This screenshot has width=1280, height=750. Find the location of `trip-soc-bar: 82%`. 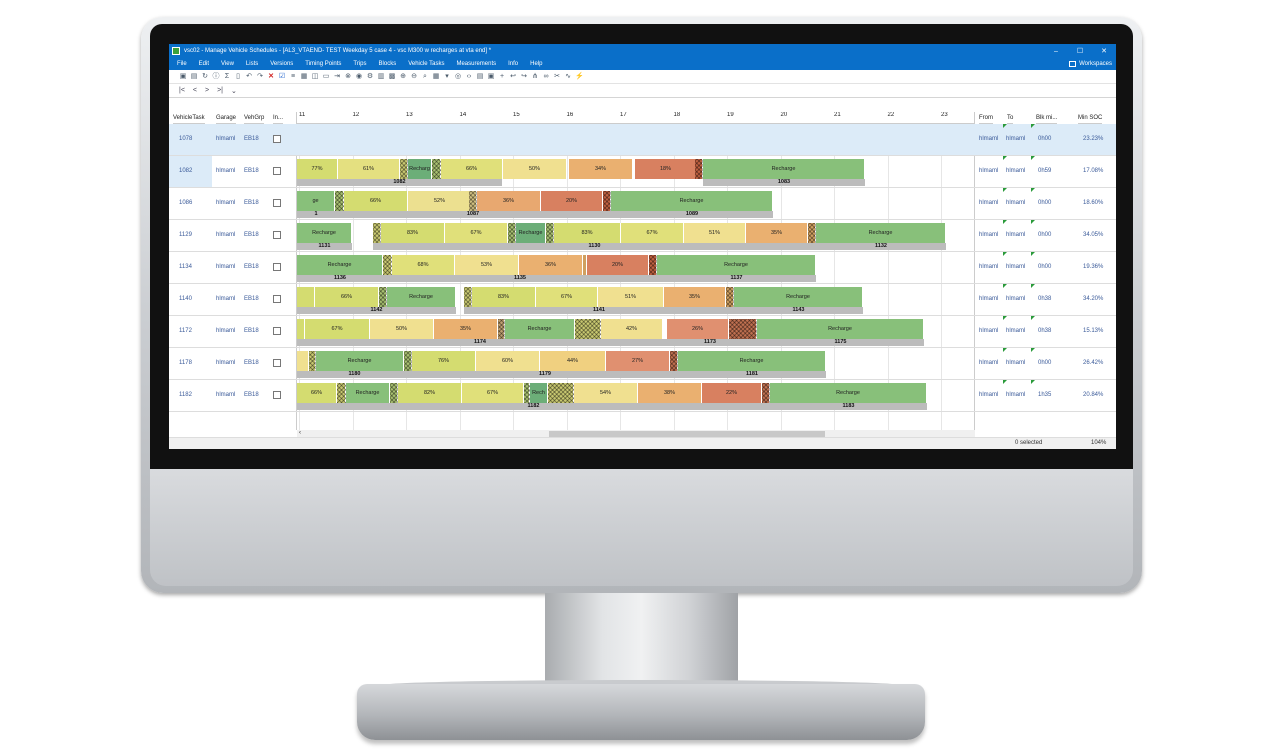

trip-soc-bar: 82% is located at coordinates (430, 393).